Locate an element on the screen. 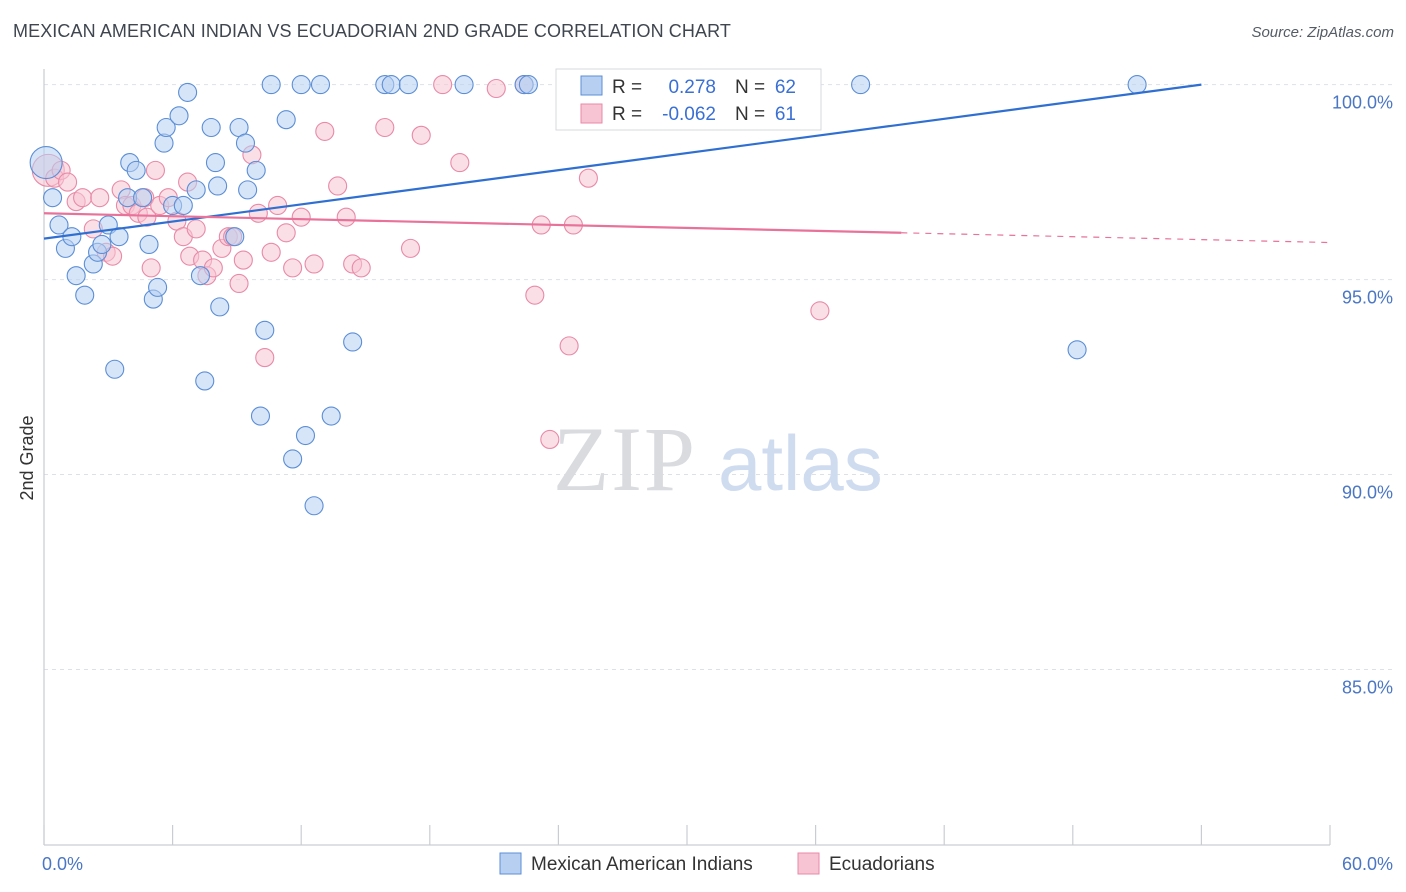 The image size is (1406, 892). legend-label-mexican-american-indians: Mexican American Indians is located at coordinates (642, 864).